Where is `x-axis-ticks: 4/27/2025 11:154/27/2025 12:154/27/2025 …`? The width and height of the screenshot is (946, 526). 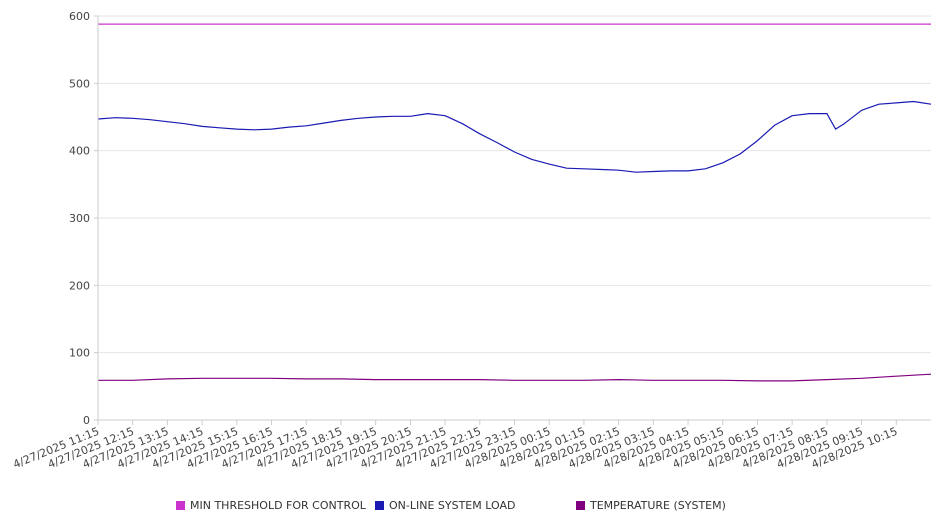
x-axis-ticks: 4/27/2025 11:154/27/2025 12:154/27/2025 … is located at coordinates (455, 445).